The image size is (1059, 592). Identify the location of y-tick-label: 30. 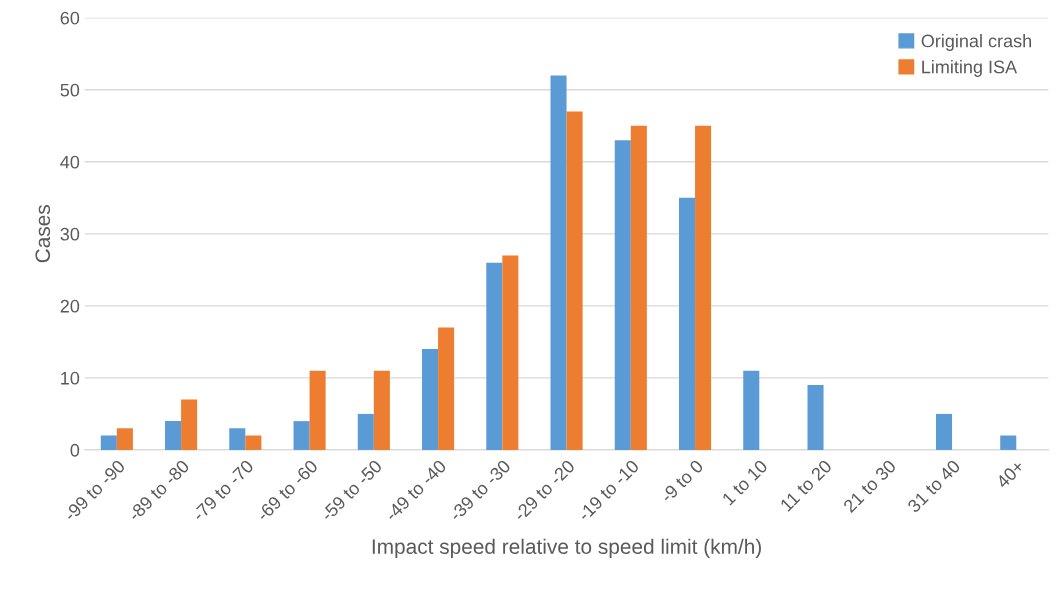
(70, 234).